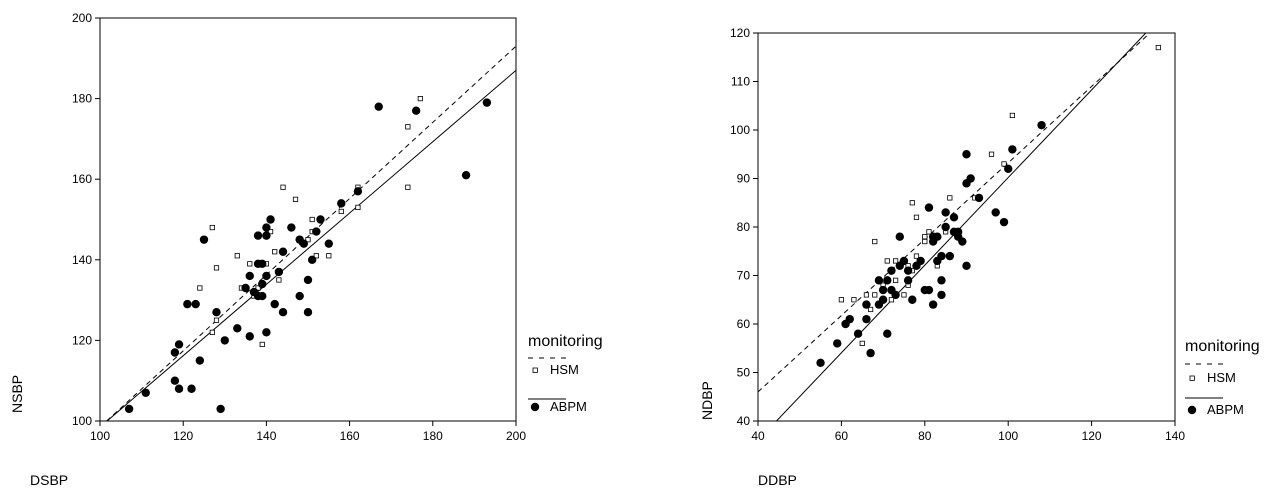  I want to click on legend-hsm-marker, so click(535, 370).